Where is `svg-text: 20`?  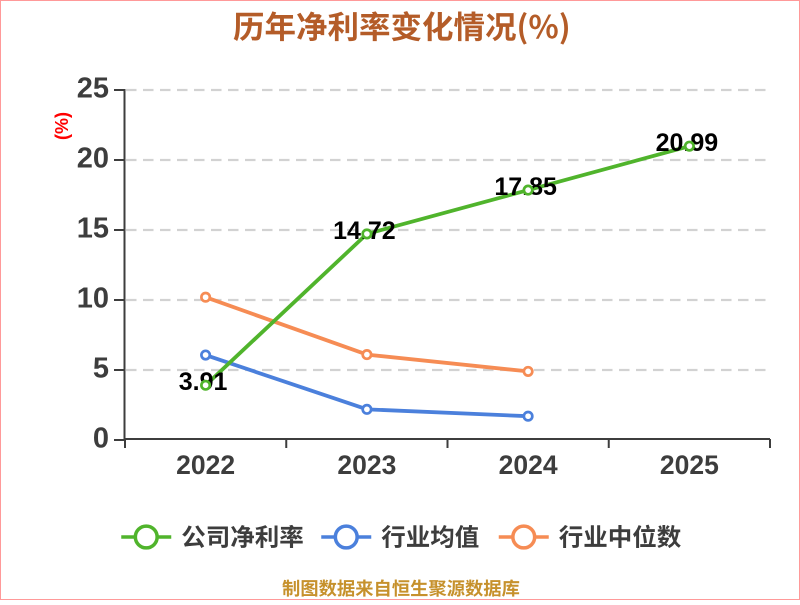
svg-text: 20 is located at coordinates (93, 159).